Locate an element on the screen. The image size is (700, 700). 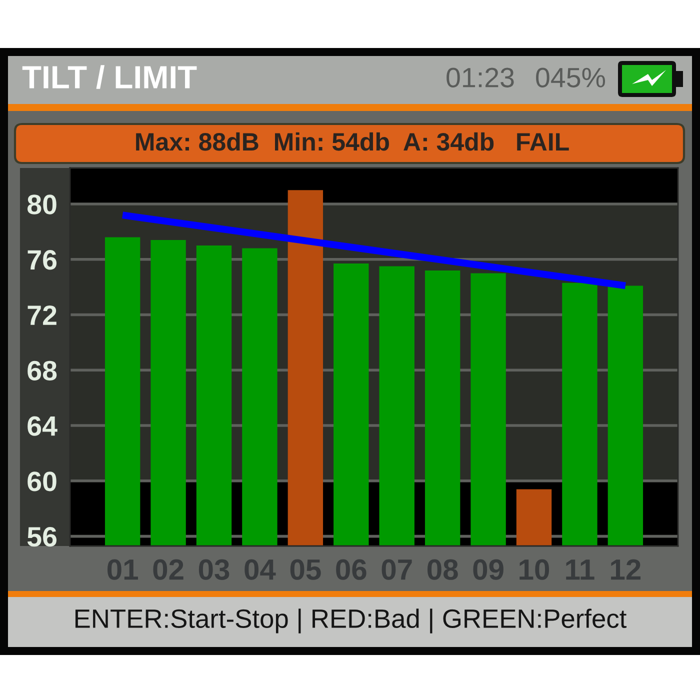
y-tick-label: 68 is located at coordinates (42, 370).